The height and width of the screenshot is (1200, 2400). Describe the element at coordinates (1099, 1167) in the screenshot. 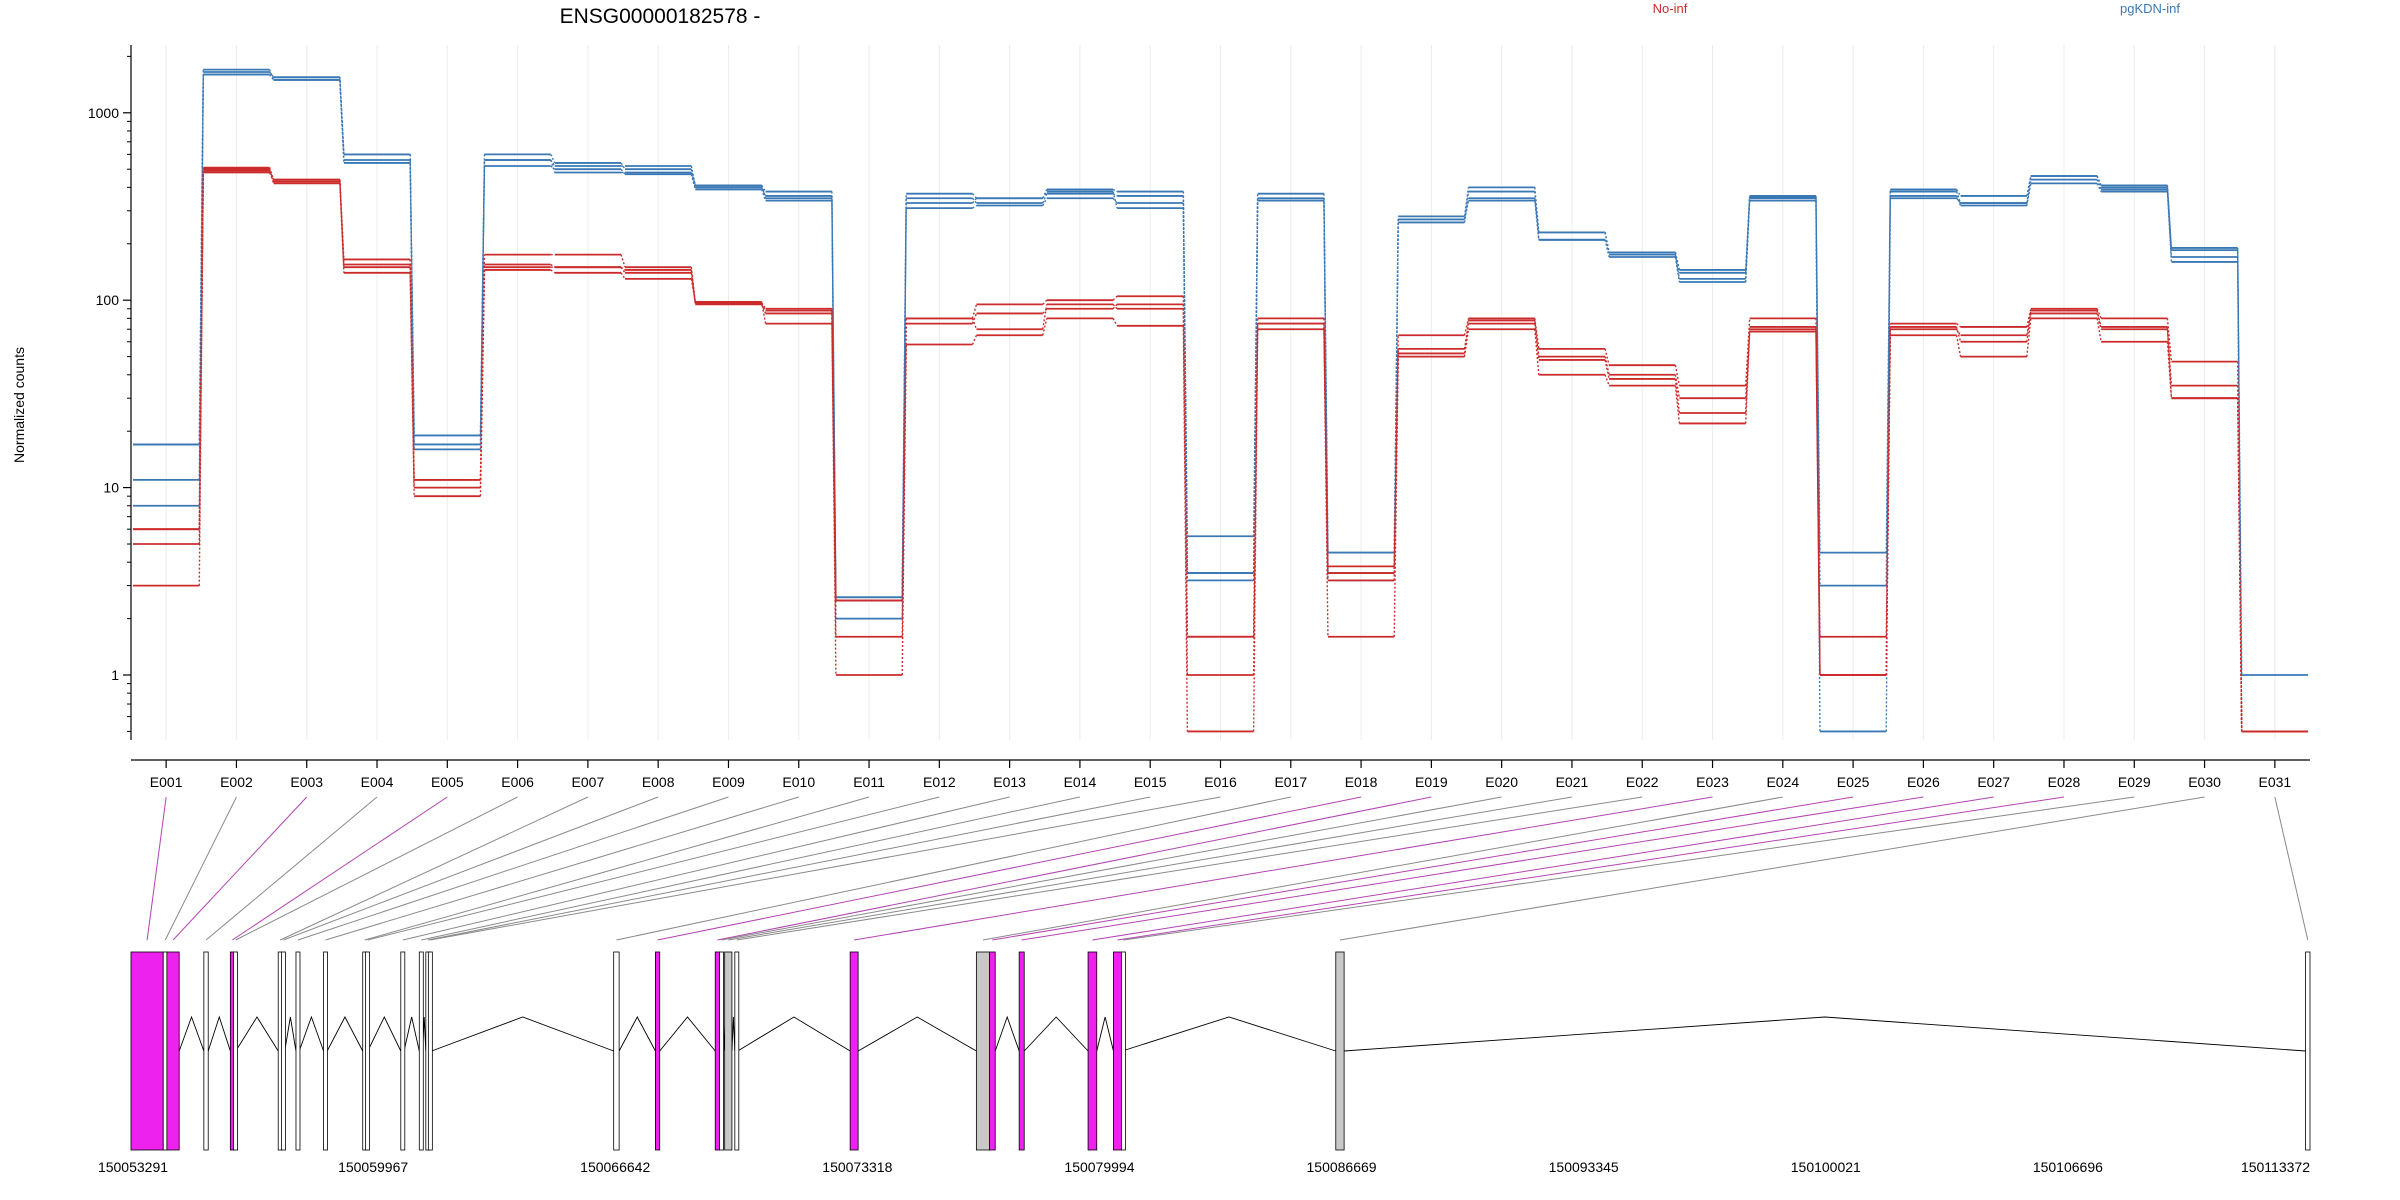

I see `coordinate-label: 150079994` at that location.